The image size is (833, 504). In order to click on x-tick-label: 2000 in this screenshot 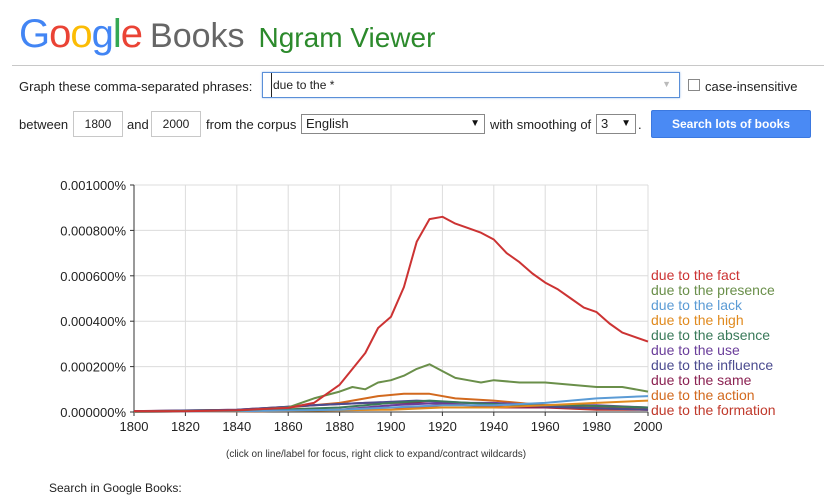, I will do `click(648, 426)`.